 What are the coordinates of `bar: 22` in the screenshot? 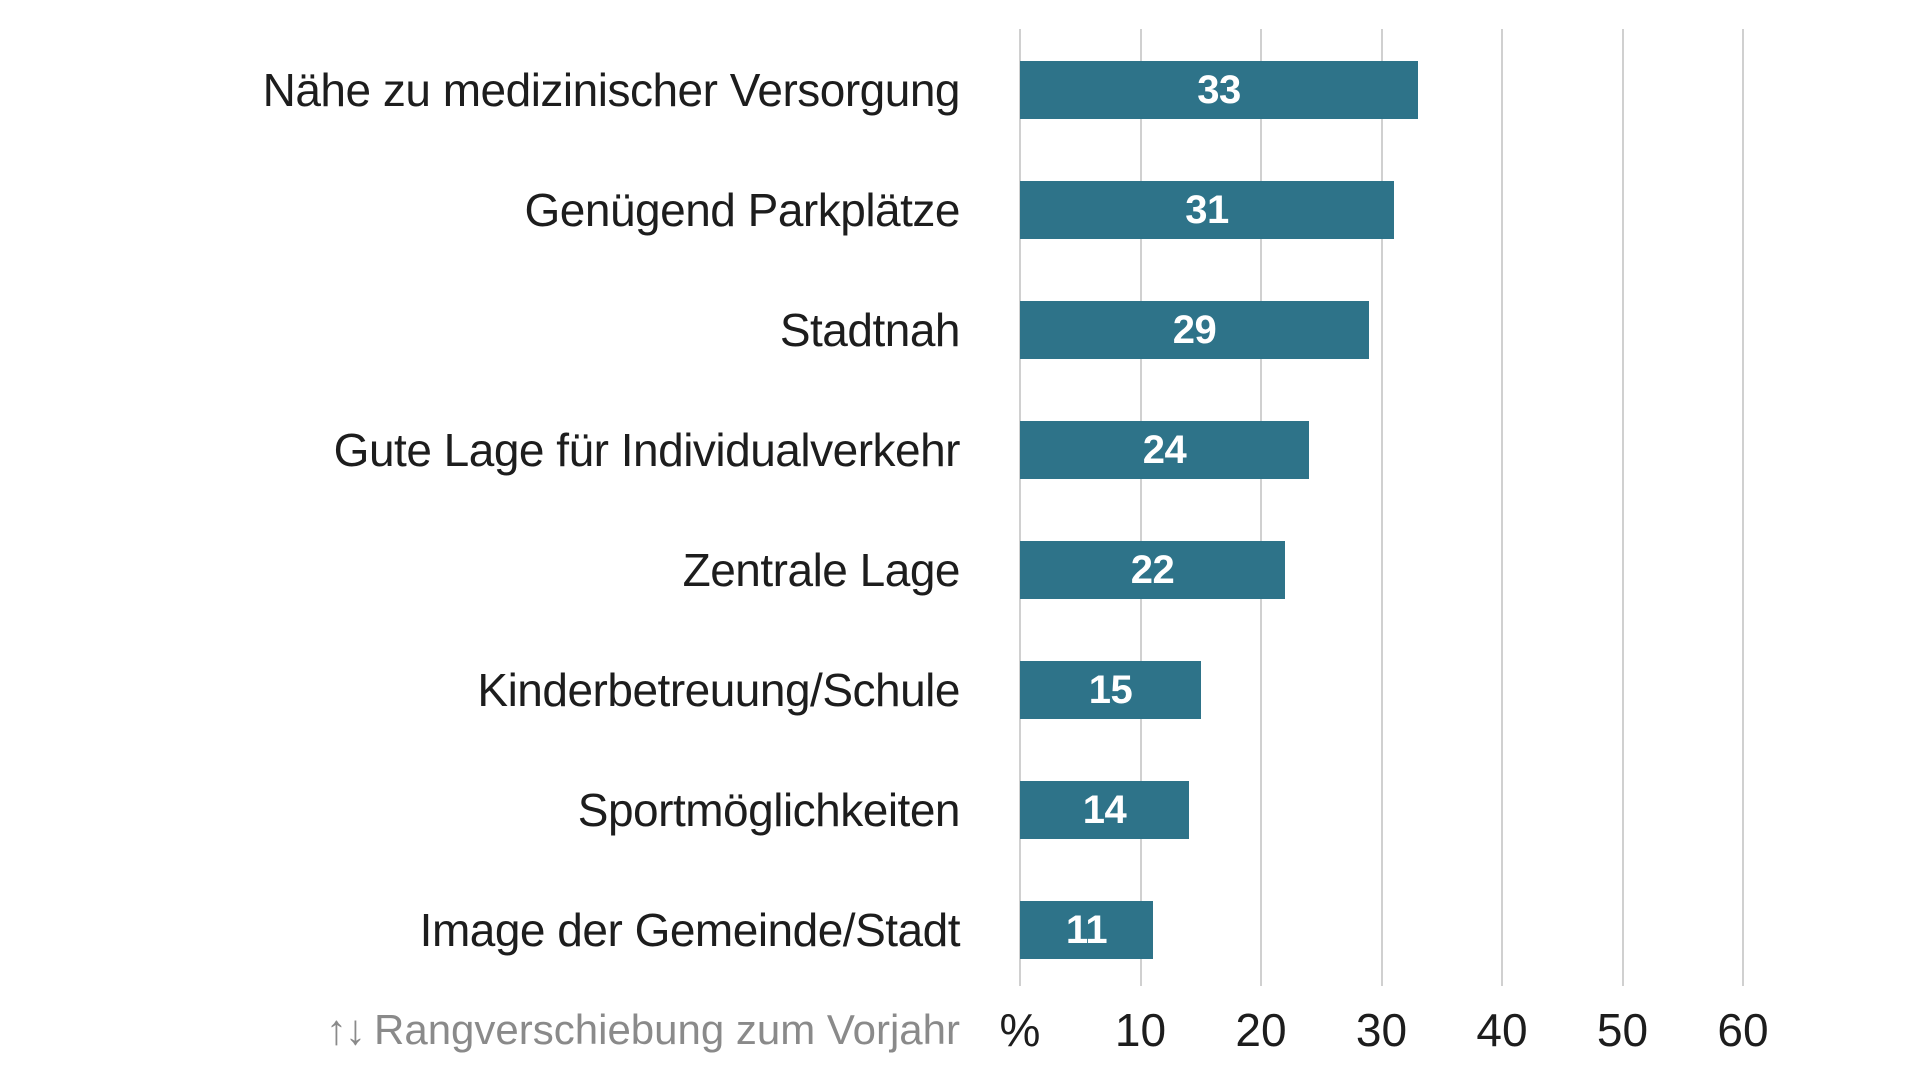 It's located at (1152, 570).